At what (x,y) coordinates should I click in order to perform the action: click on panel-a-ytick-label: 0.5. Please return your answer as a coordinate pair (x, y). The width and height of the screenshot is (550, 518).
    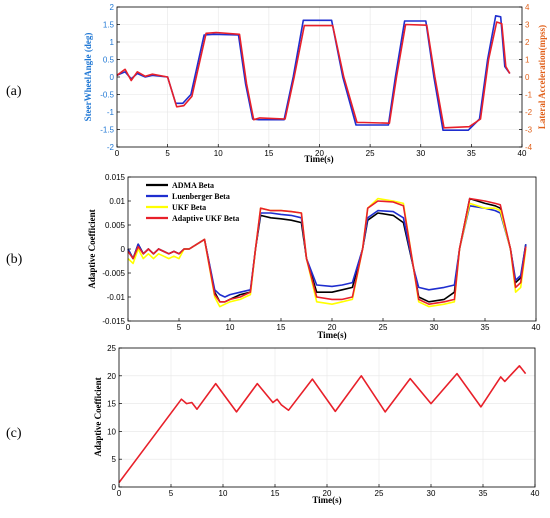
    Looking at the image, I should click on (109, 60).